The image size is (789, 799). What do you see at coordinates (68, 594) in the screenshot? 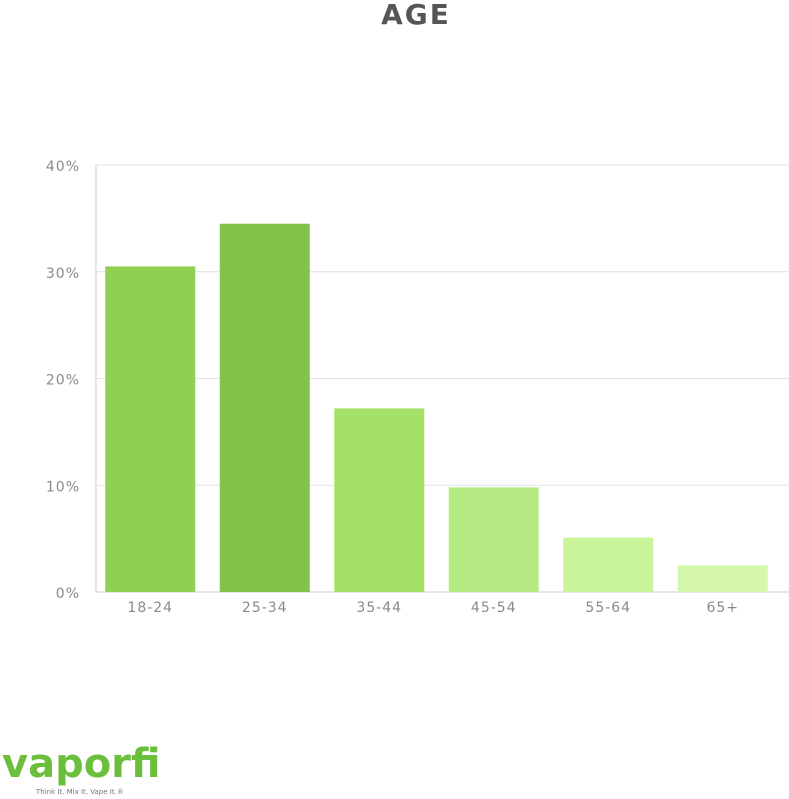
I see `y-tick-label: 0%` at bounding box center [68, 594].